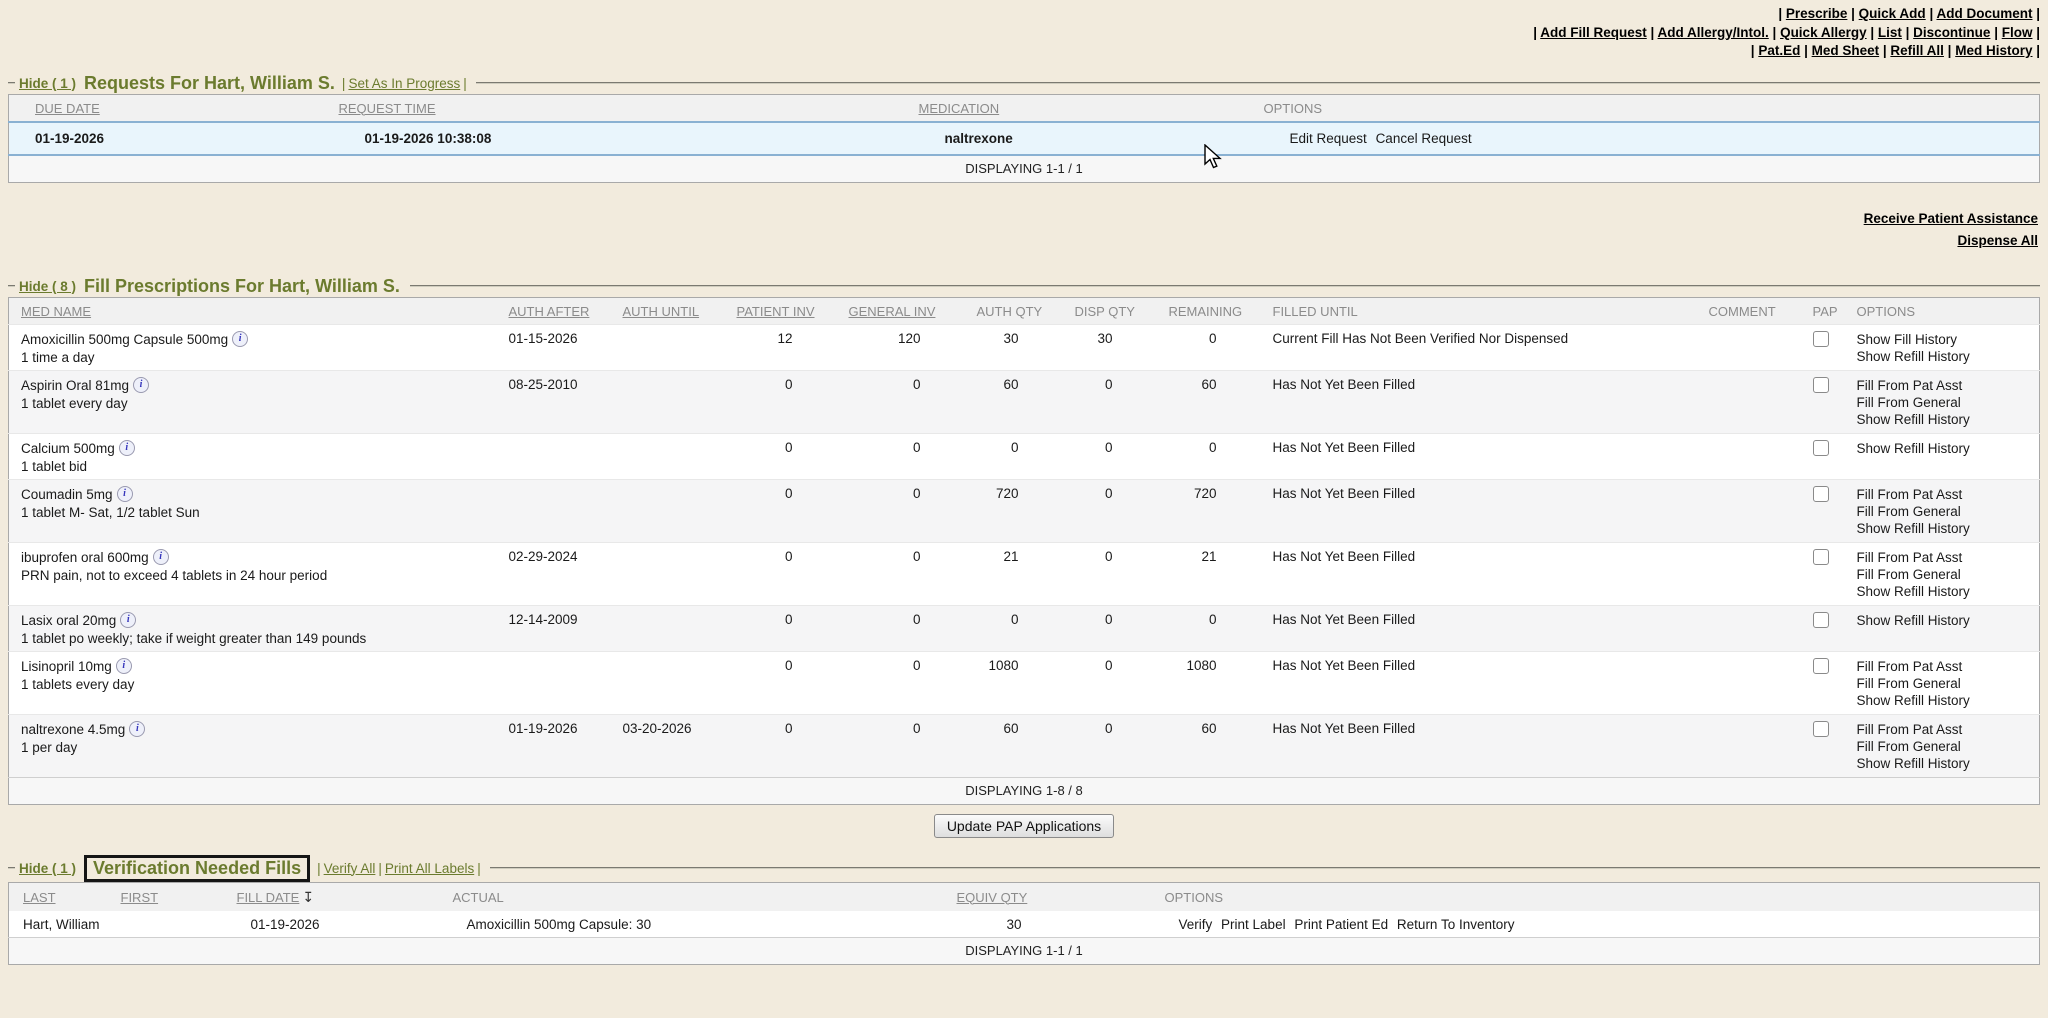 This screenshot has height=1018, width=2048. What do you see at coordinates (1889, 32) in the screenshot?
I see `nav-link-list: List` at bounding box center [1889, 32].